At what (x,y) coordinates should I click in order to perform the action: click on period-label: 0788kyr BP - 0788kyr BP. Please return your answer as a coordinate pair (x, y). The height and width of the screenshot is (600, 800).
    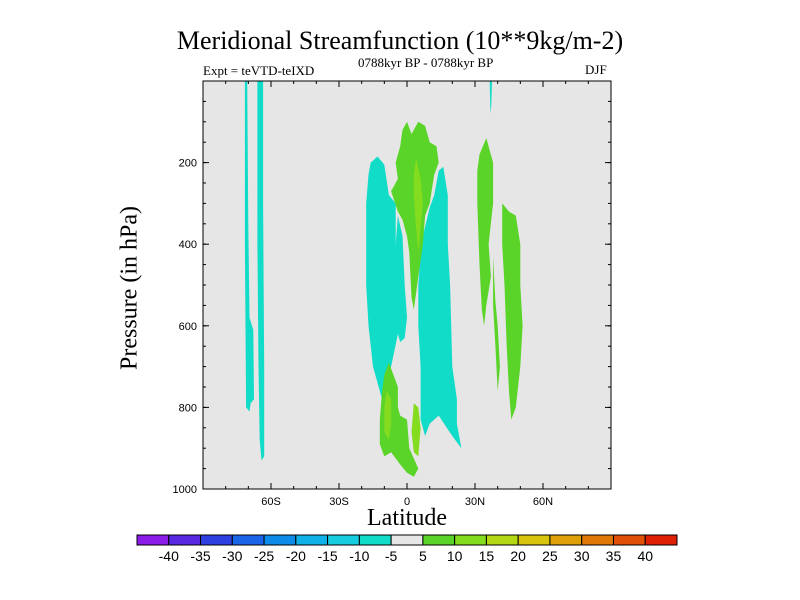
    Looking at the image, I should click on (426, 62).